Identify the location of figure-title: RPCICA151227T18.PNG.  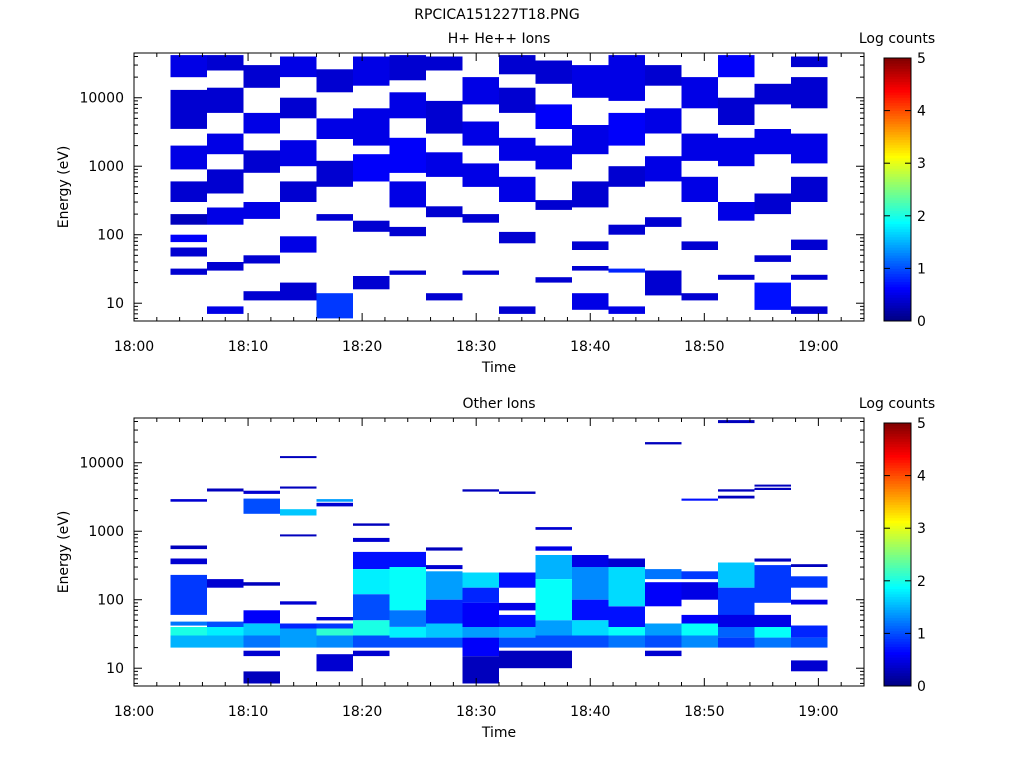
(496, 15).